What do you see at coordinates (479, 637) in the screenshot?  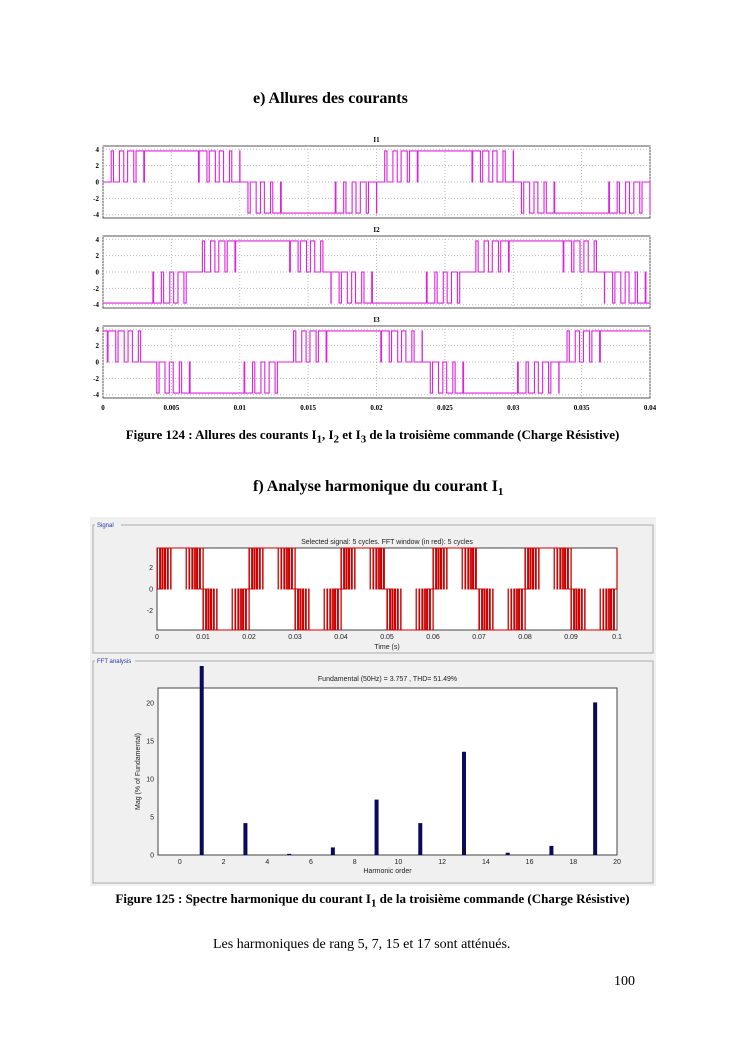 I see `x-tick-label: 0.07` at bounding box center [479, 637].